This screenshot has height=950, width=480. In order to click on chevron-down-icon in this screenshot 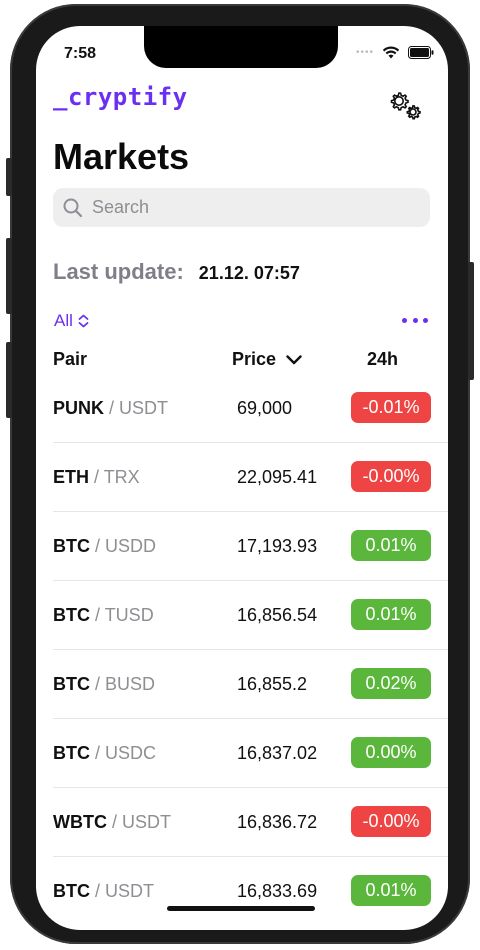, I will do `click(294, 359)`.